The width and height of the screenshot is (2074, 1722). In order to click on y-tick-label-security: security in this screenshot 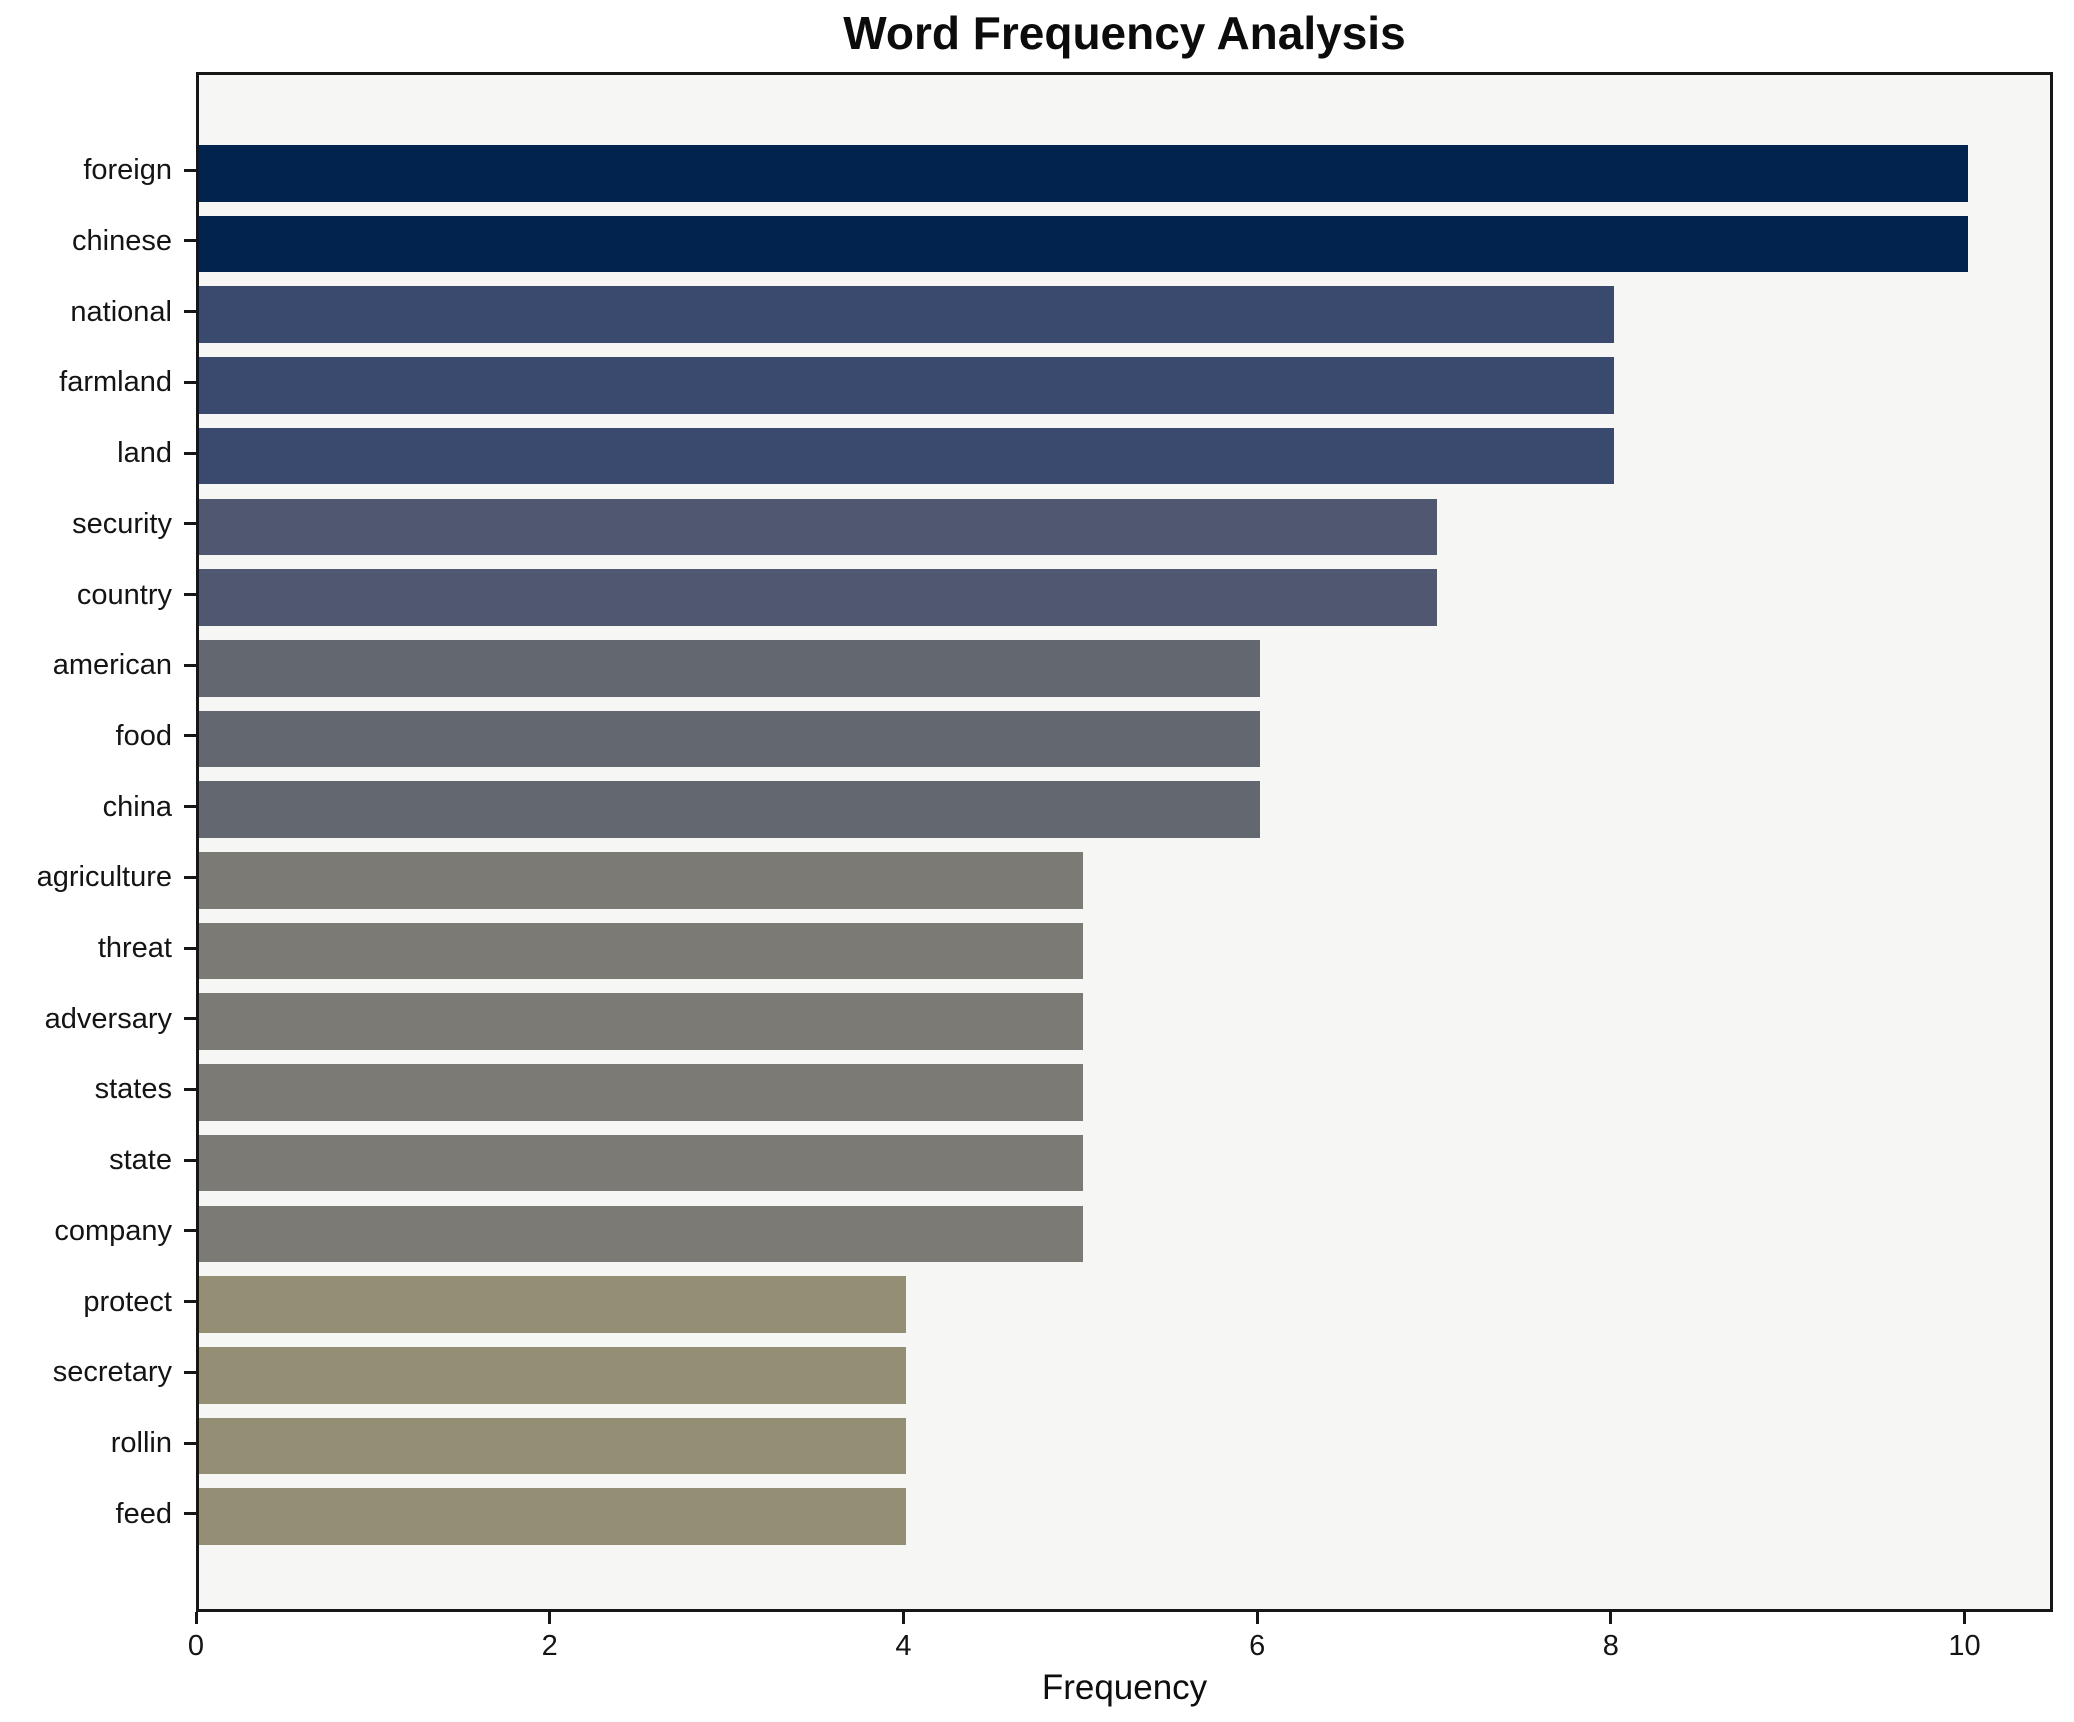, I will do `click(122, 523)`.